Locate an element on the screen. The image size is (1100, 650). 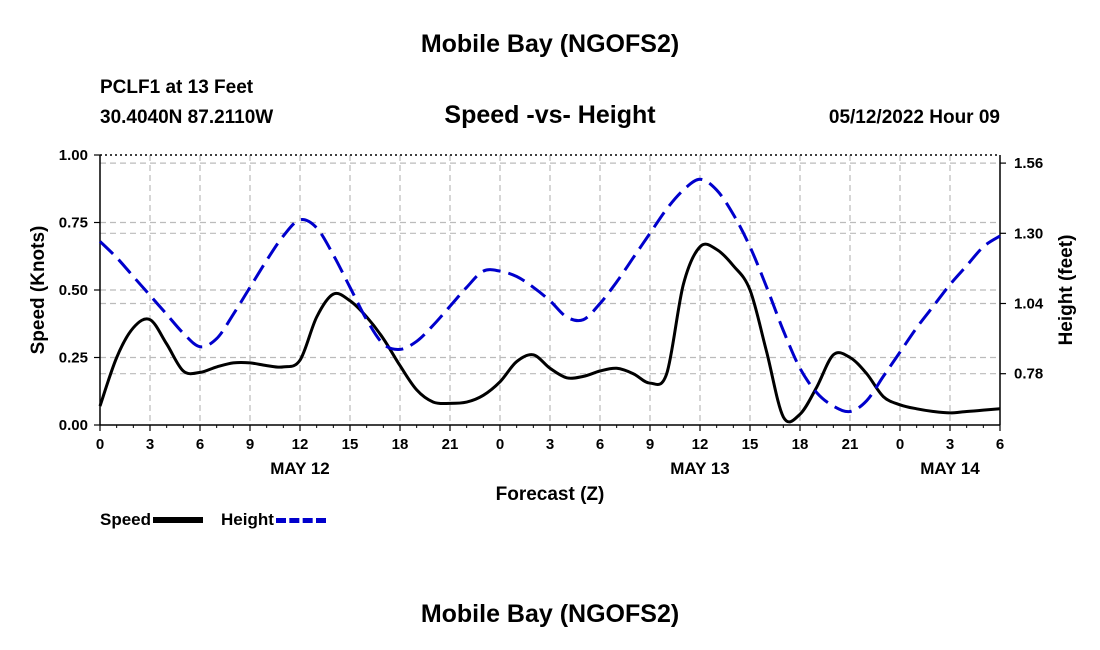
footer-title: Mobile Bay (NGOFS2) is located at coordinates (550, 614).